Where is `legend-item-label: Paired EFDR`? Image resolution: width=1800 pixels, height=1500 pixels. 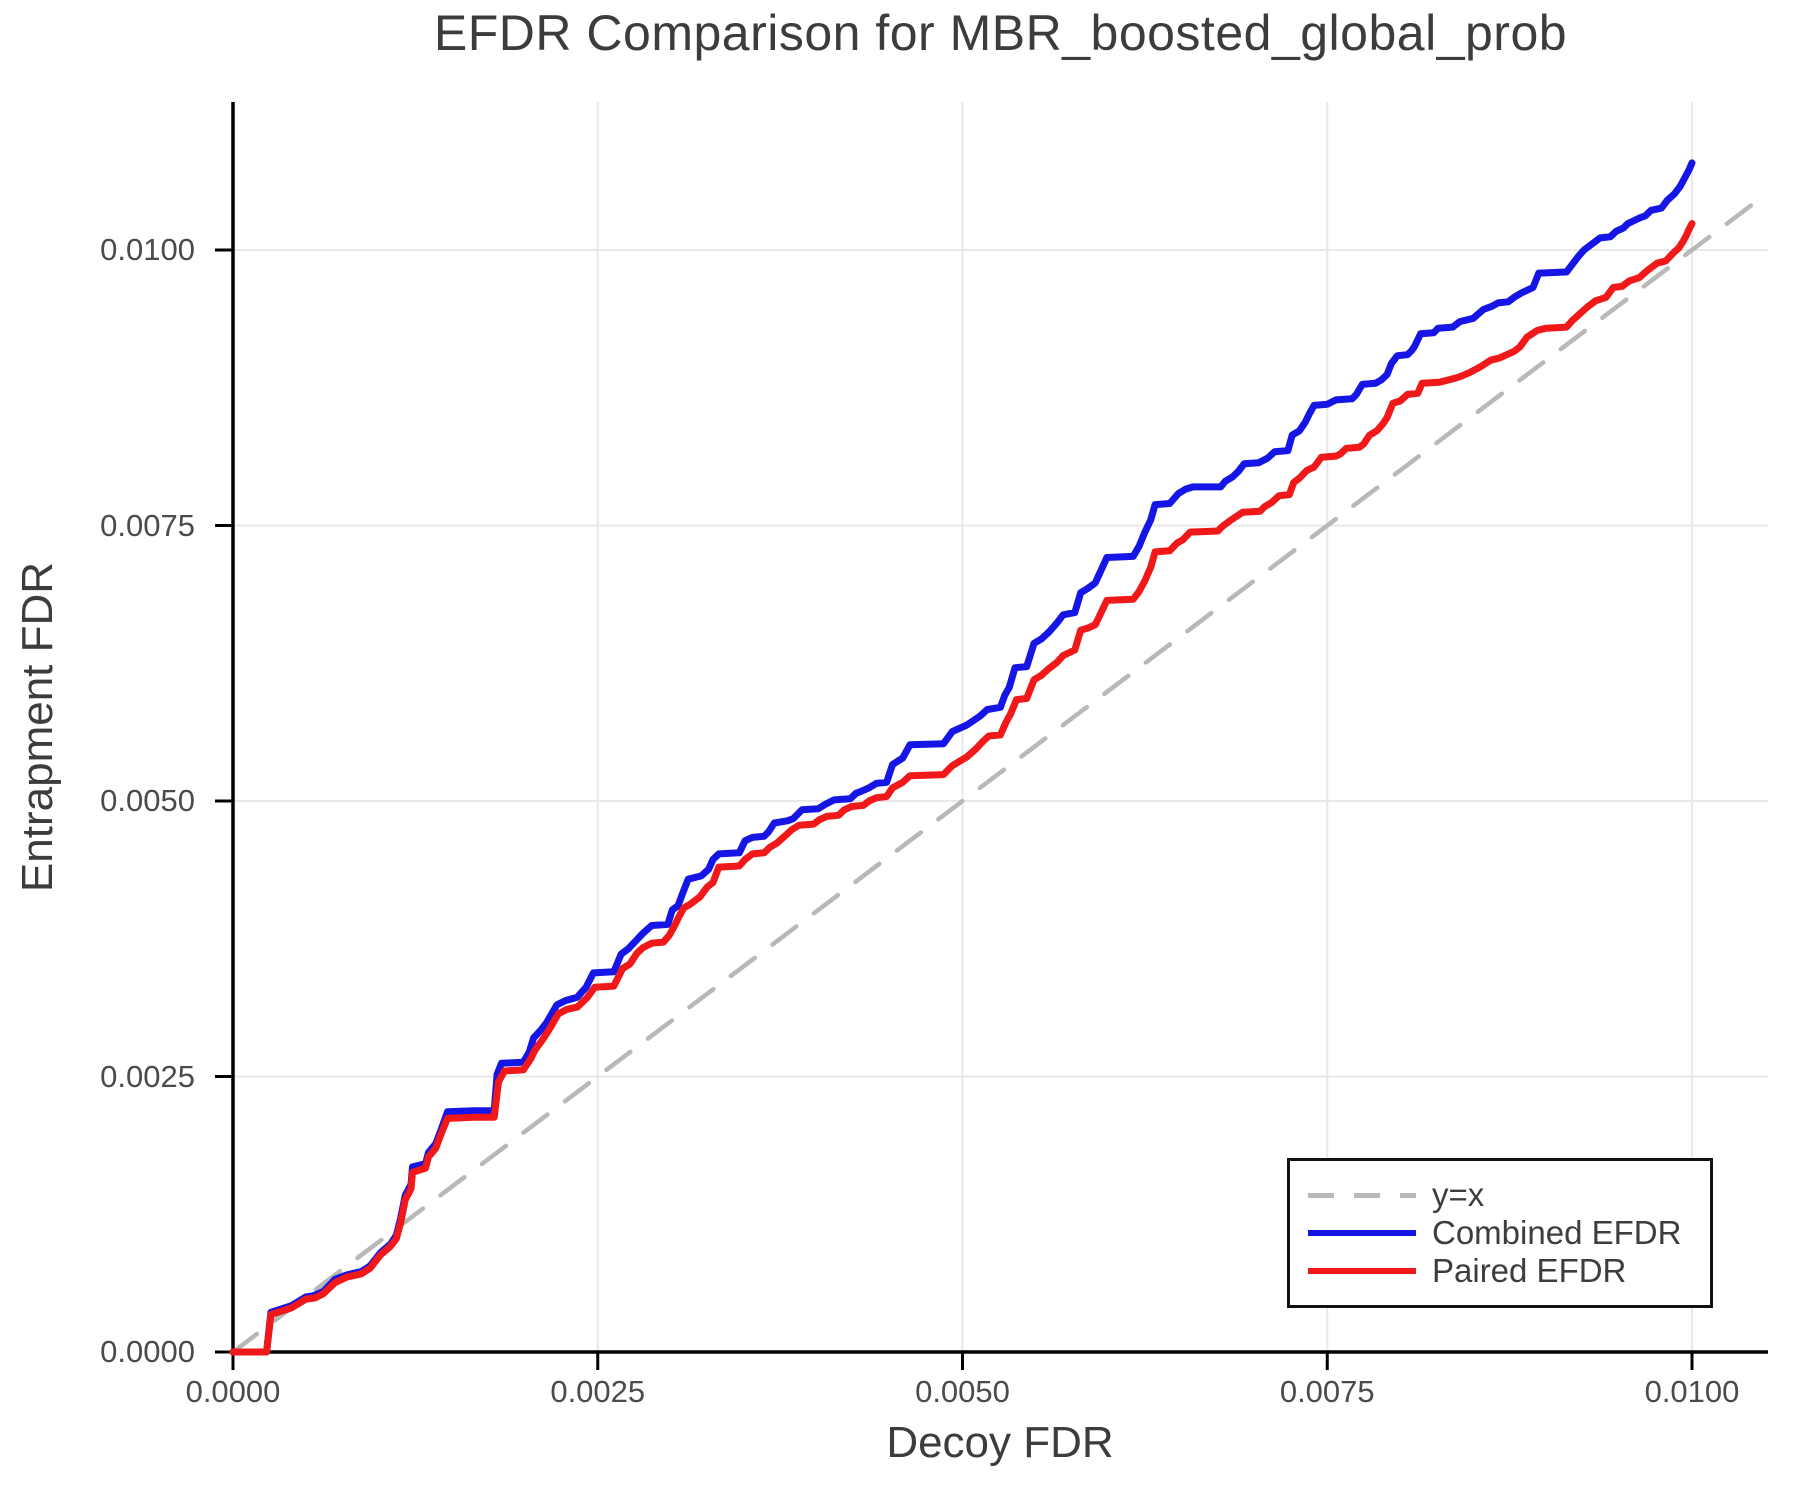
legend-item-label: Paired EFDR is located at coordinates (1529, 1270).